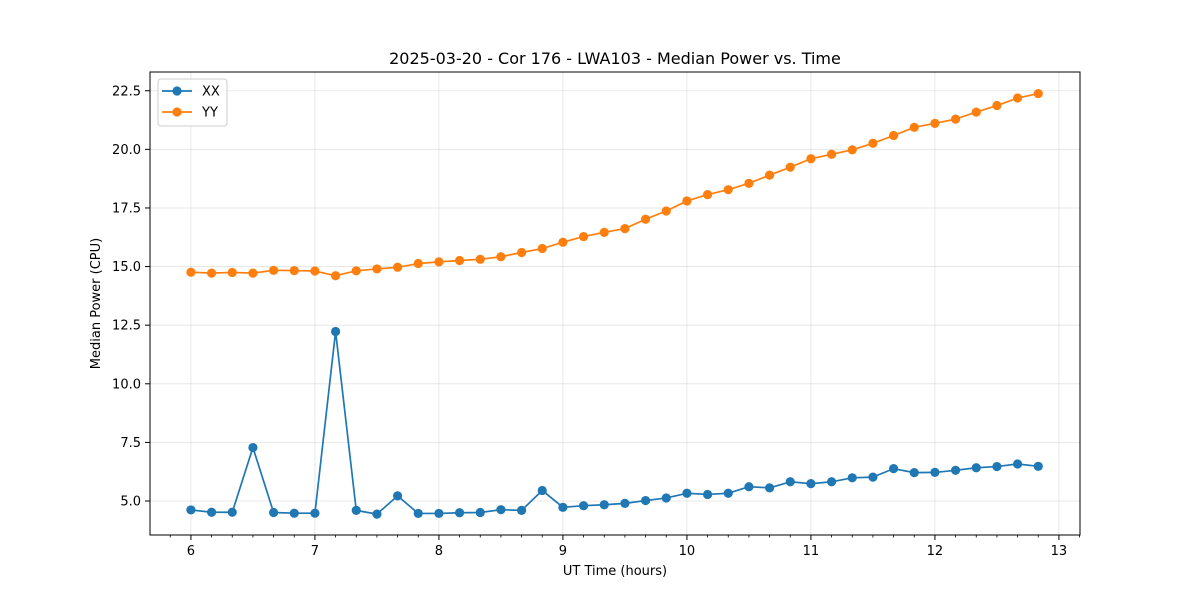 This screenshot has width=1200, height=600. I want to click on x-tick-label: 12, so click(935, 551).